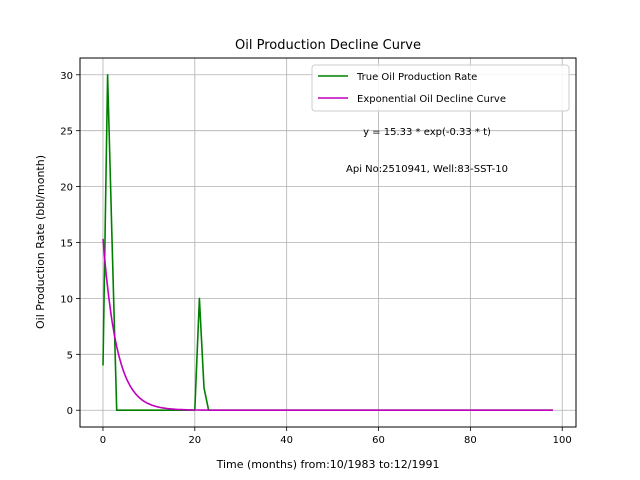 The image size is (640, 480). What do you see at coordinates (103, 440) in the screenshot?
I see `x-tick-label: 0` at bounding box center [103, 440].